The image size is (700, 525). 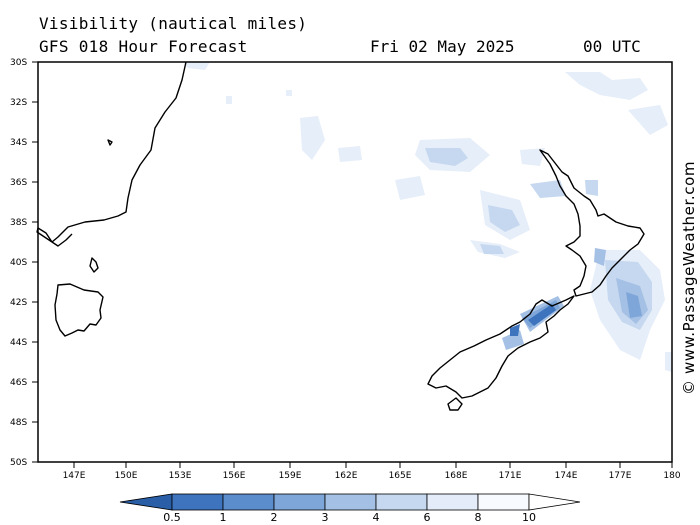 I want to click on lon-label: 159E, so click(x=290, y=476).